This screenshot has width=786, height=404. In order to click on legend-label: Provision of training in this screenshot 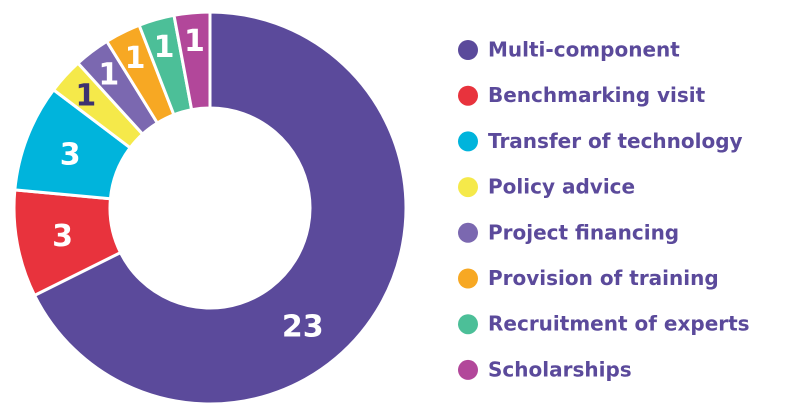, I will do `click(603, 278)`.